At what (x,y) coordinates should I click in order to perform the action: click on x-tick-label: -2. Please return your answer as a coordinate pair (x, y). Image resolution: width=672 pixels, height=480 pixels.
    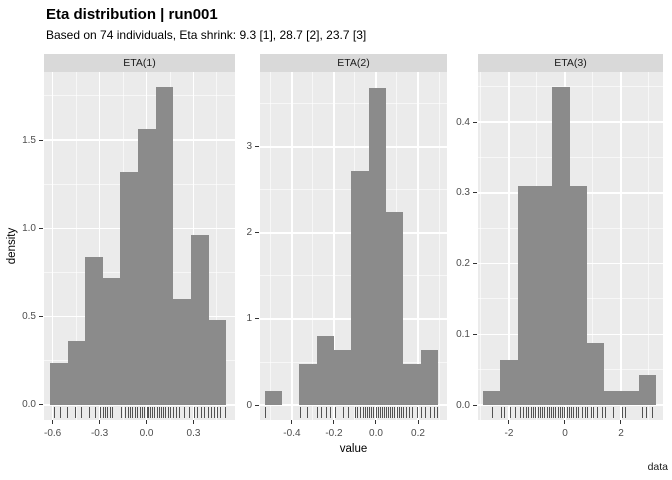
    Looking at the image, I should click on (509, 433).